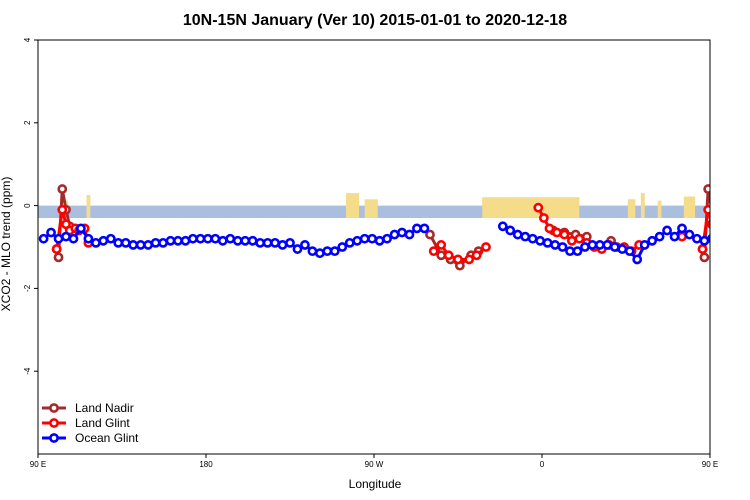 The height and width of the screenshot is (500, 750). What do you see at coordinates (27, 39) in the screenshot?
I see `y-tick-label: 4` at bounding box center [27, 39].